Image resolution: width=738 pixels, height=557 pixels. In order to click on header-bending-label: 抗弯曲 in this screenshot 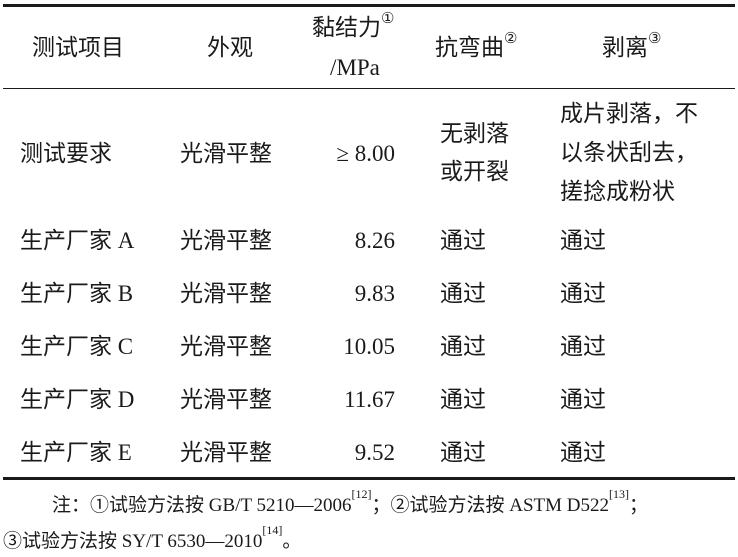, I will do `click(469, 47)`.